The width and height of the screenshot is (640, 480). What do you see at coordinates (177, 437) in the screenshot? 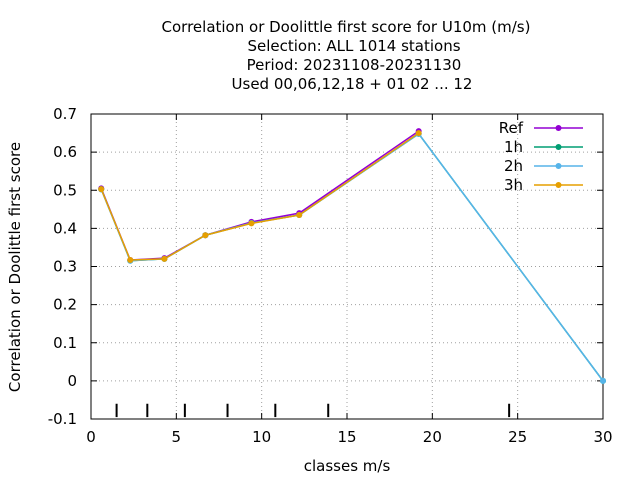
I see `x-tick-label: 5` at bounding box center [177, 437].